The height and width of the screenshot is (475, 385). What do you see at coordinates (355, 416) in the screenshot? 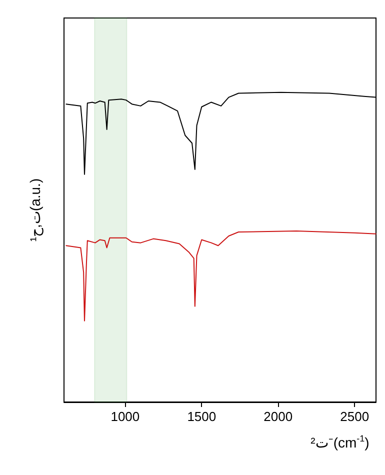
I see `x-tick-label: 2500` at bounding box center [355, 416].